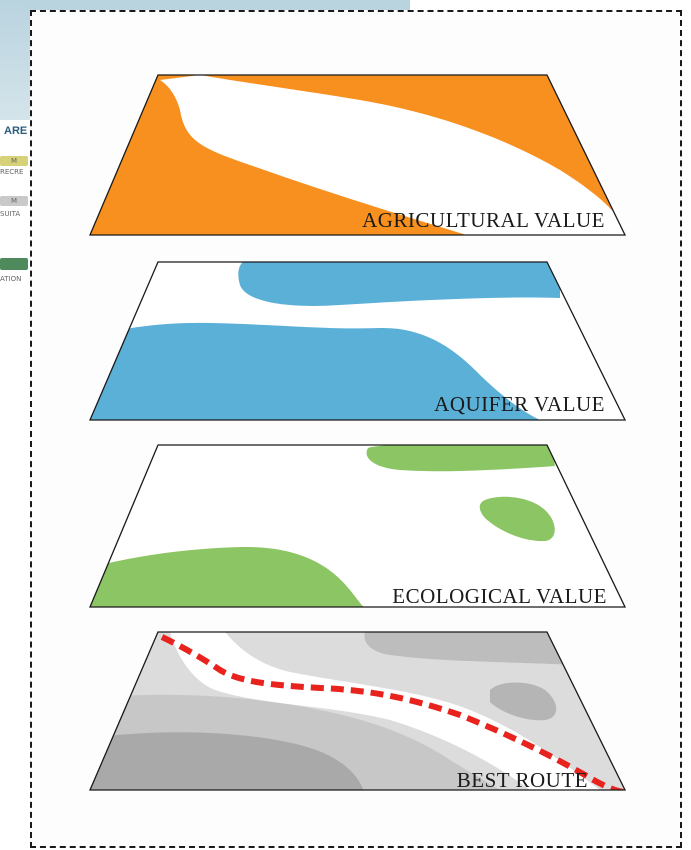 This screenshot has height=850, width=691. Describe the element at coordinates (11, 279) in the screenshot. I see `background-row-text: ATION` at that location.